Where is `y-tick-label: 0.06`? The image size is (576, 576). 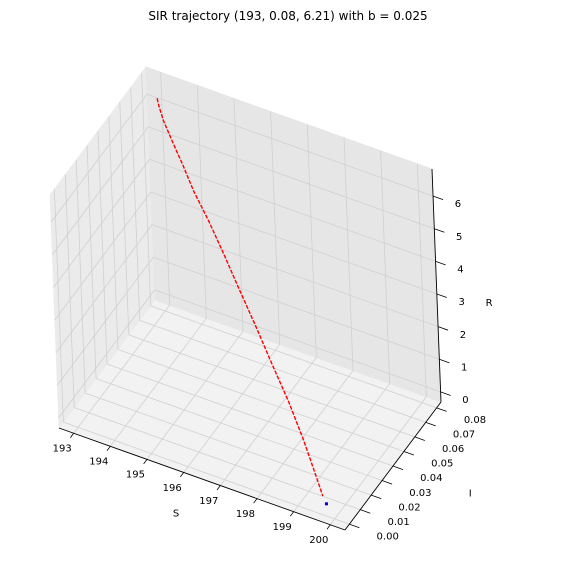
y-tick-label: 0.06 is located at coordinates (453, 449).